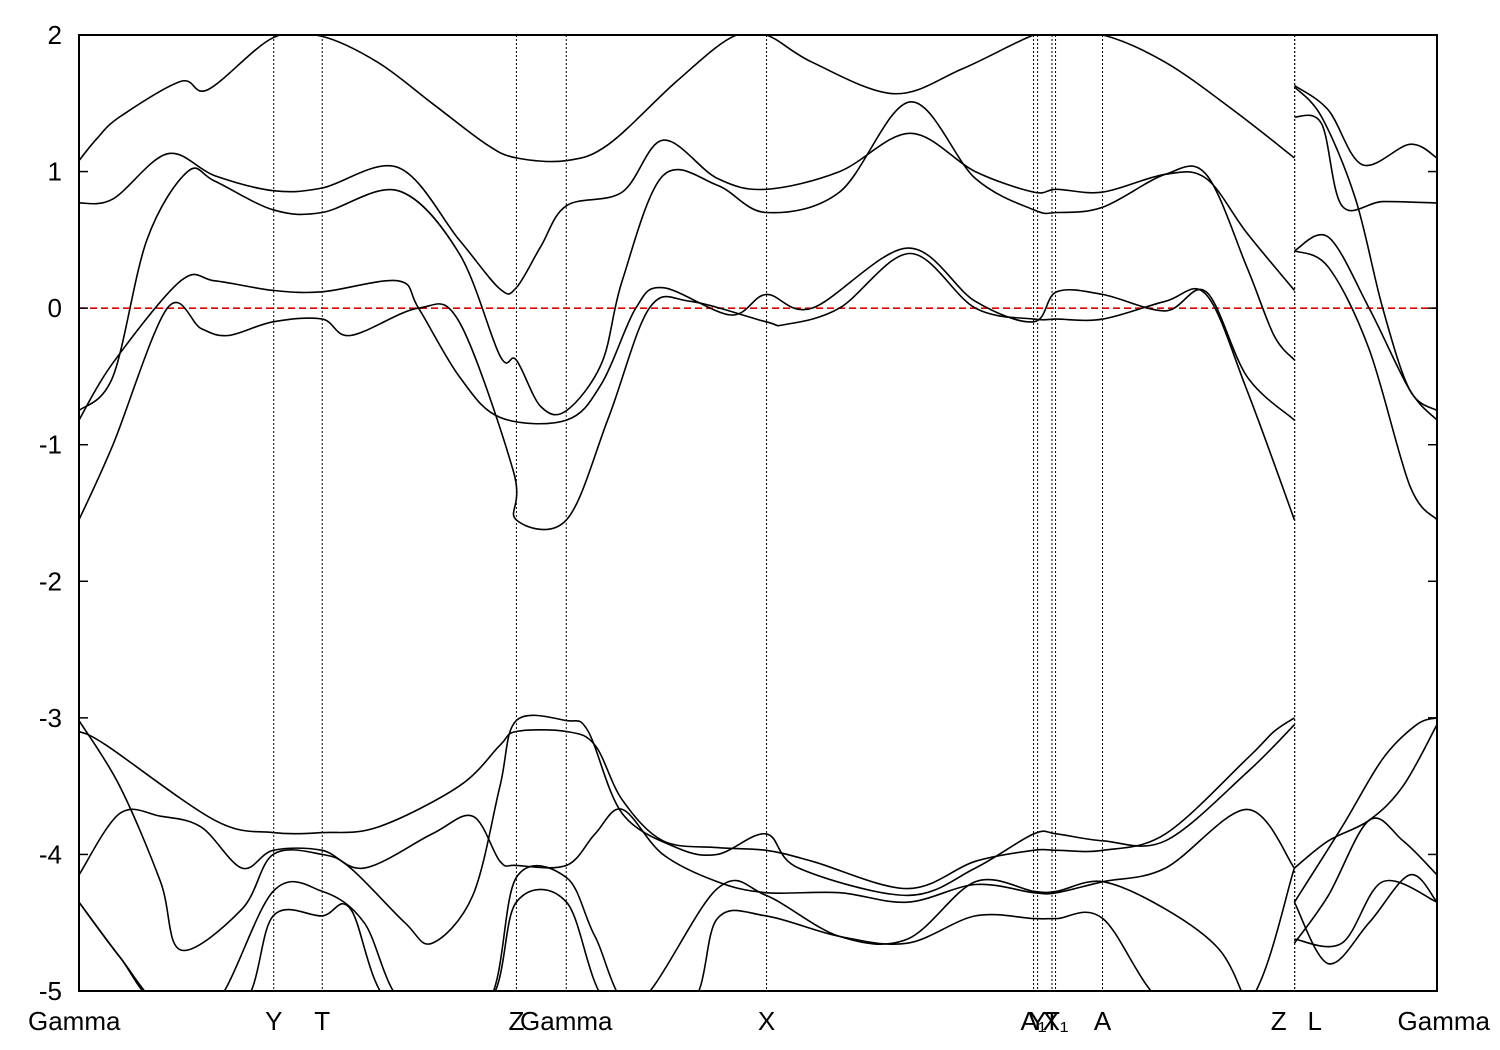  What do you see at coordinates (1279, 1021) in the screenshot?
I see `x-kpoint-label-11: Z` at bounding box center [1279, 1021].